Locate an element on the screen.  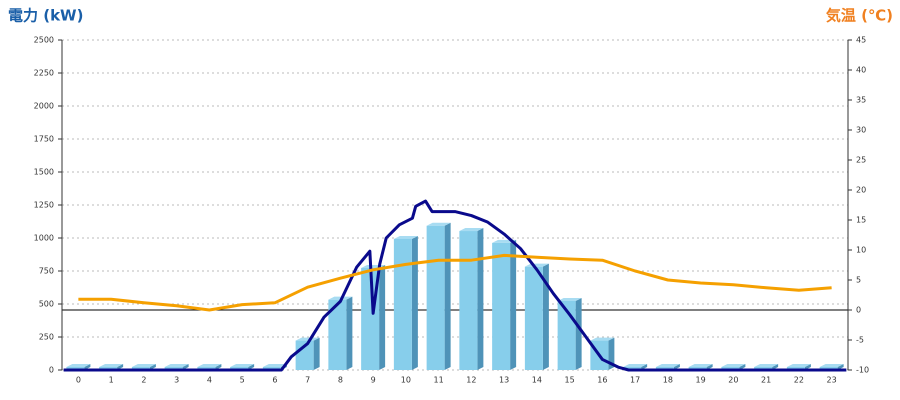
x-tick-label: 10 is located at coordinates (406, 380).